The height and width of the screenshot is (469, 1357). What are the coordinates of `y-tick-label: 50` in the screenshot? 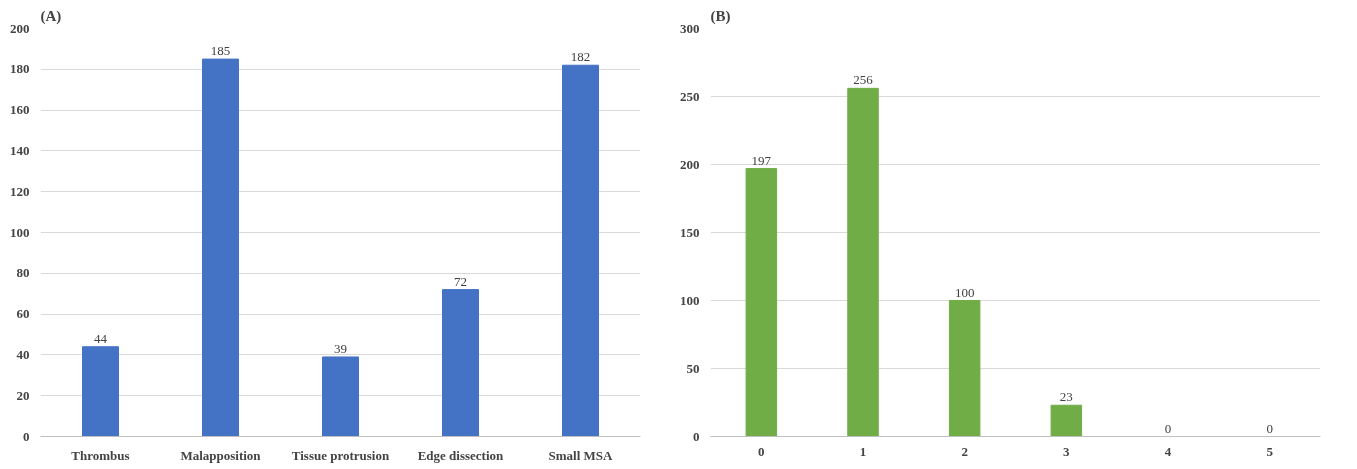 It's located at (693, 368).